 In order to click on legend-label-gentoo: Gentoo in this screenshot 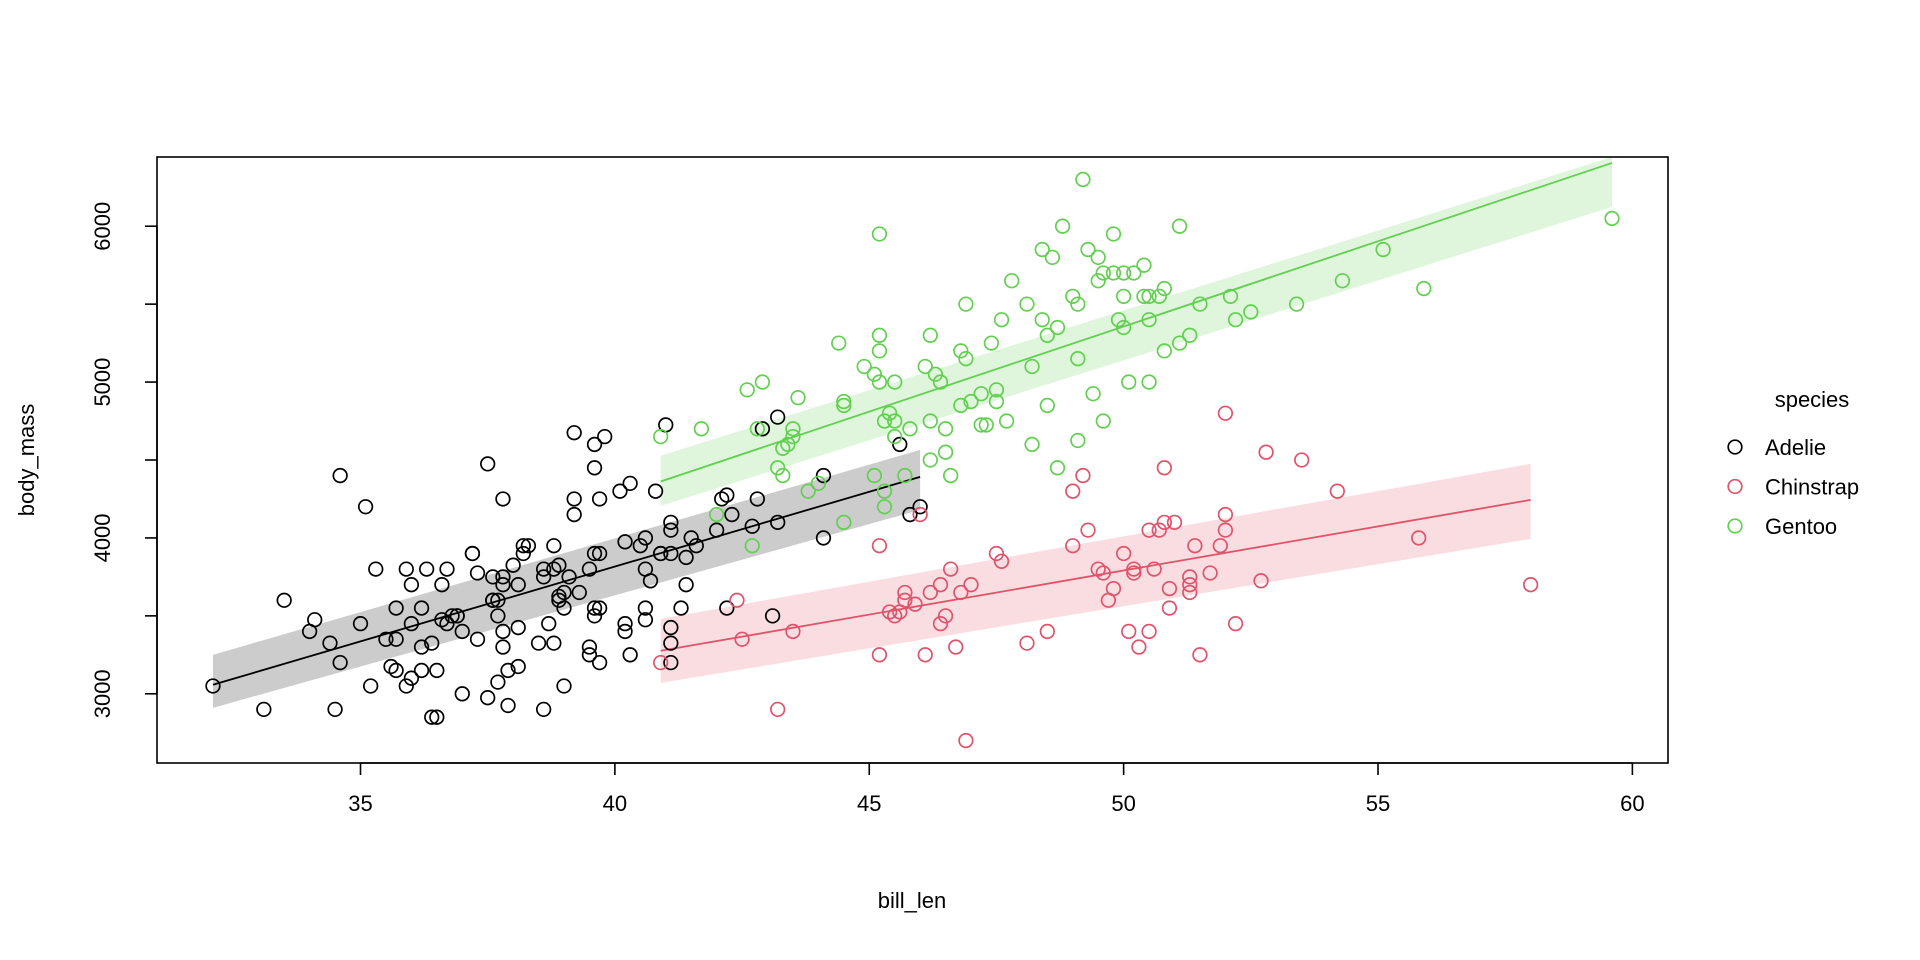, I will do `click(1801, 526)`.